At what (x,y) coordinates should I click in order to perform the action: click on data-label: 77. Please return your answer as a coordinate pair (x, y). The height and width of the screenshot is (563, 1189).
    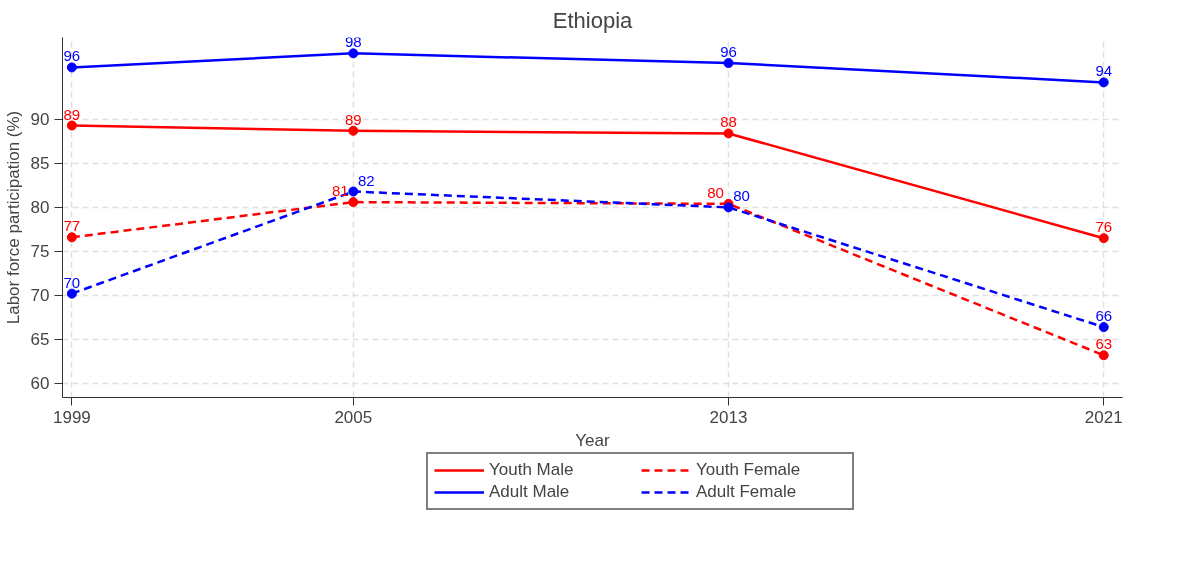
    Looking at the image, I should click on (72, 226).